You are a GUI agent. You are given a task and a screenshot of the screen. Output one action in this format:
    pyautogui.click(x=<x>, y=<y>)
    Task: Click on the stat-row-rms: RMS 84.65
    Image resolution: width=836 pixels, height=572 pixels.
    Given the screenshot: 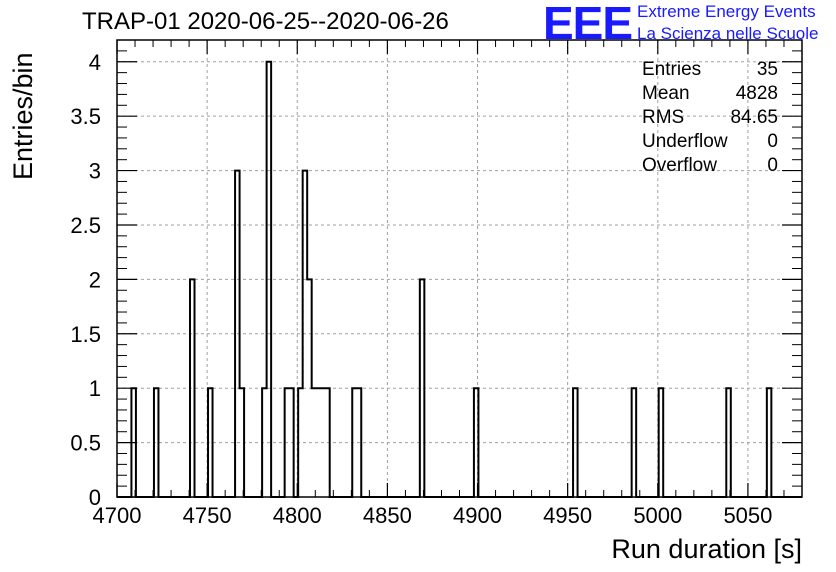 What is the action you would take?
    pyautogui.click(x=710, y=118)
    